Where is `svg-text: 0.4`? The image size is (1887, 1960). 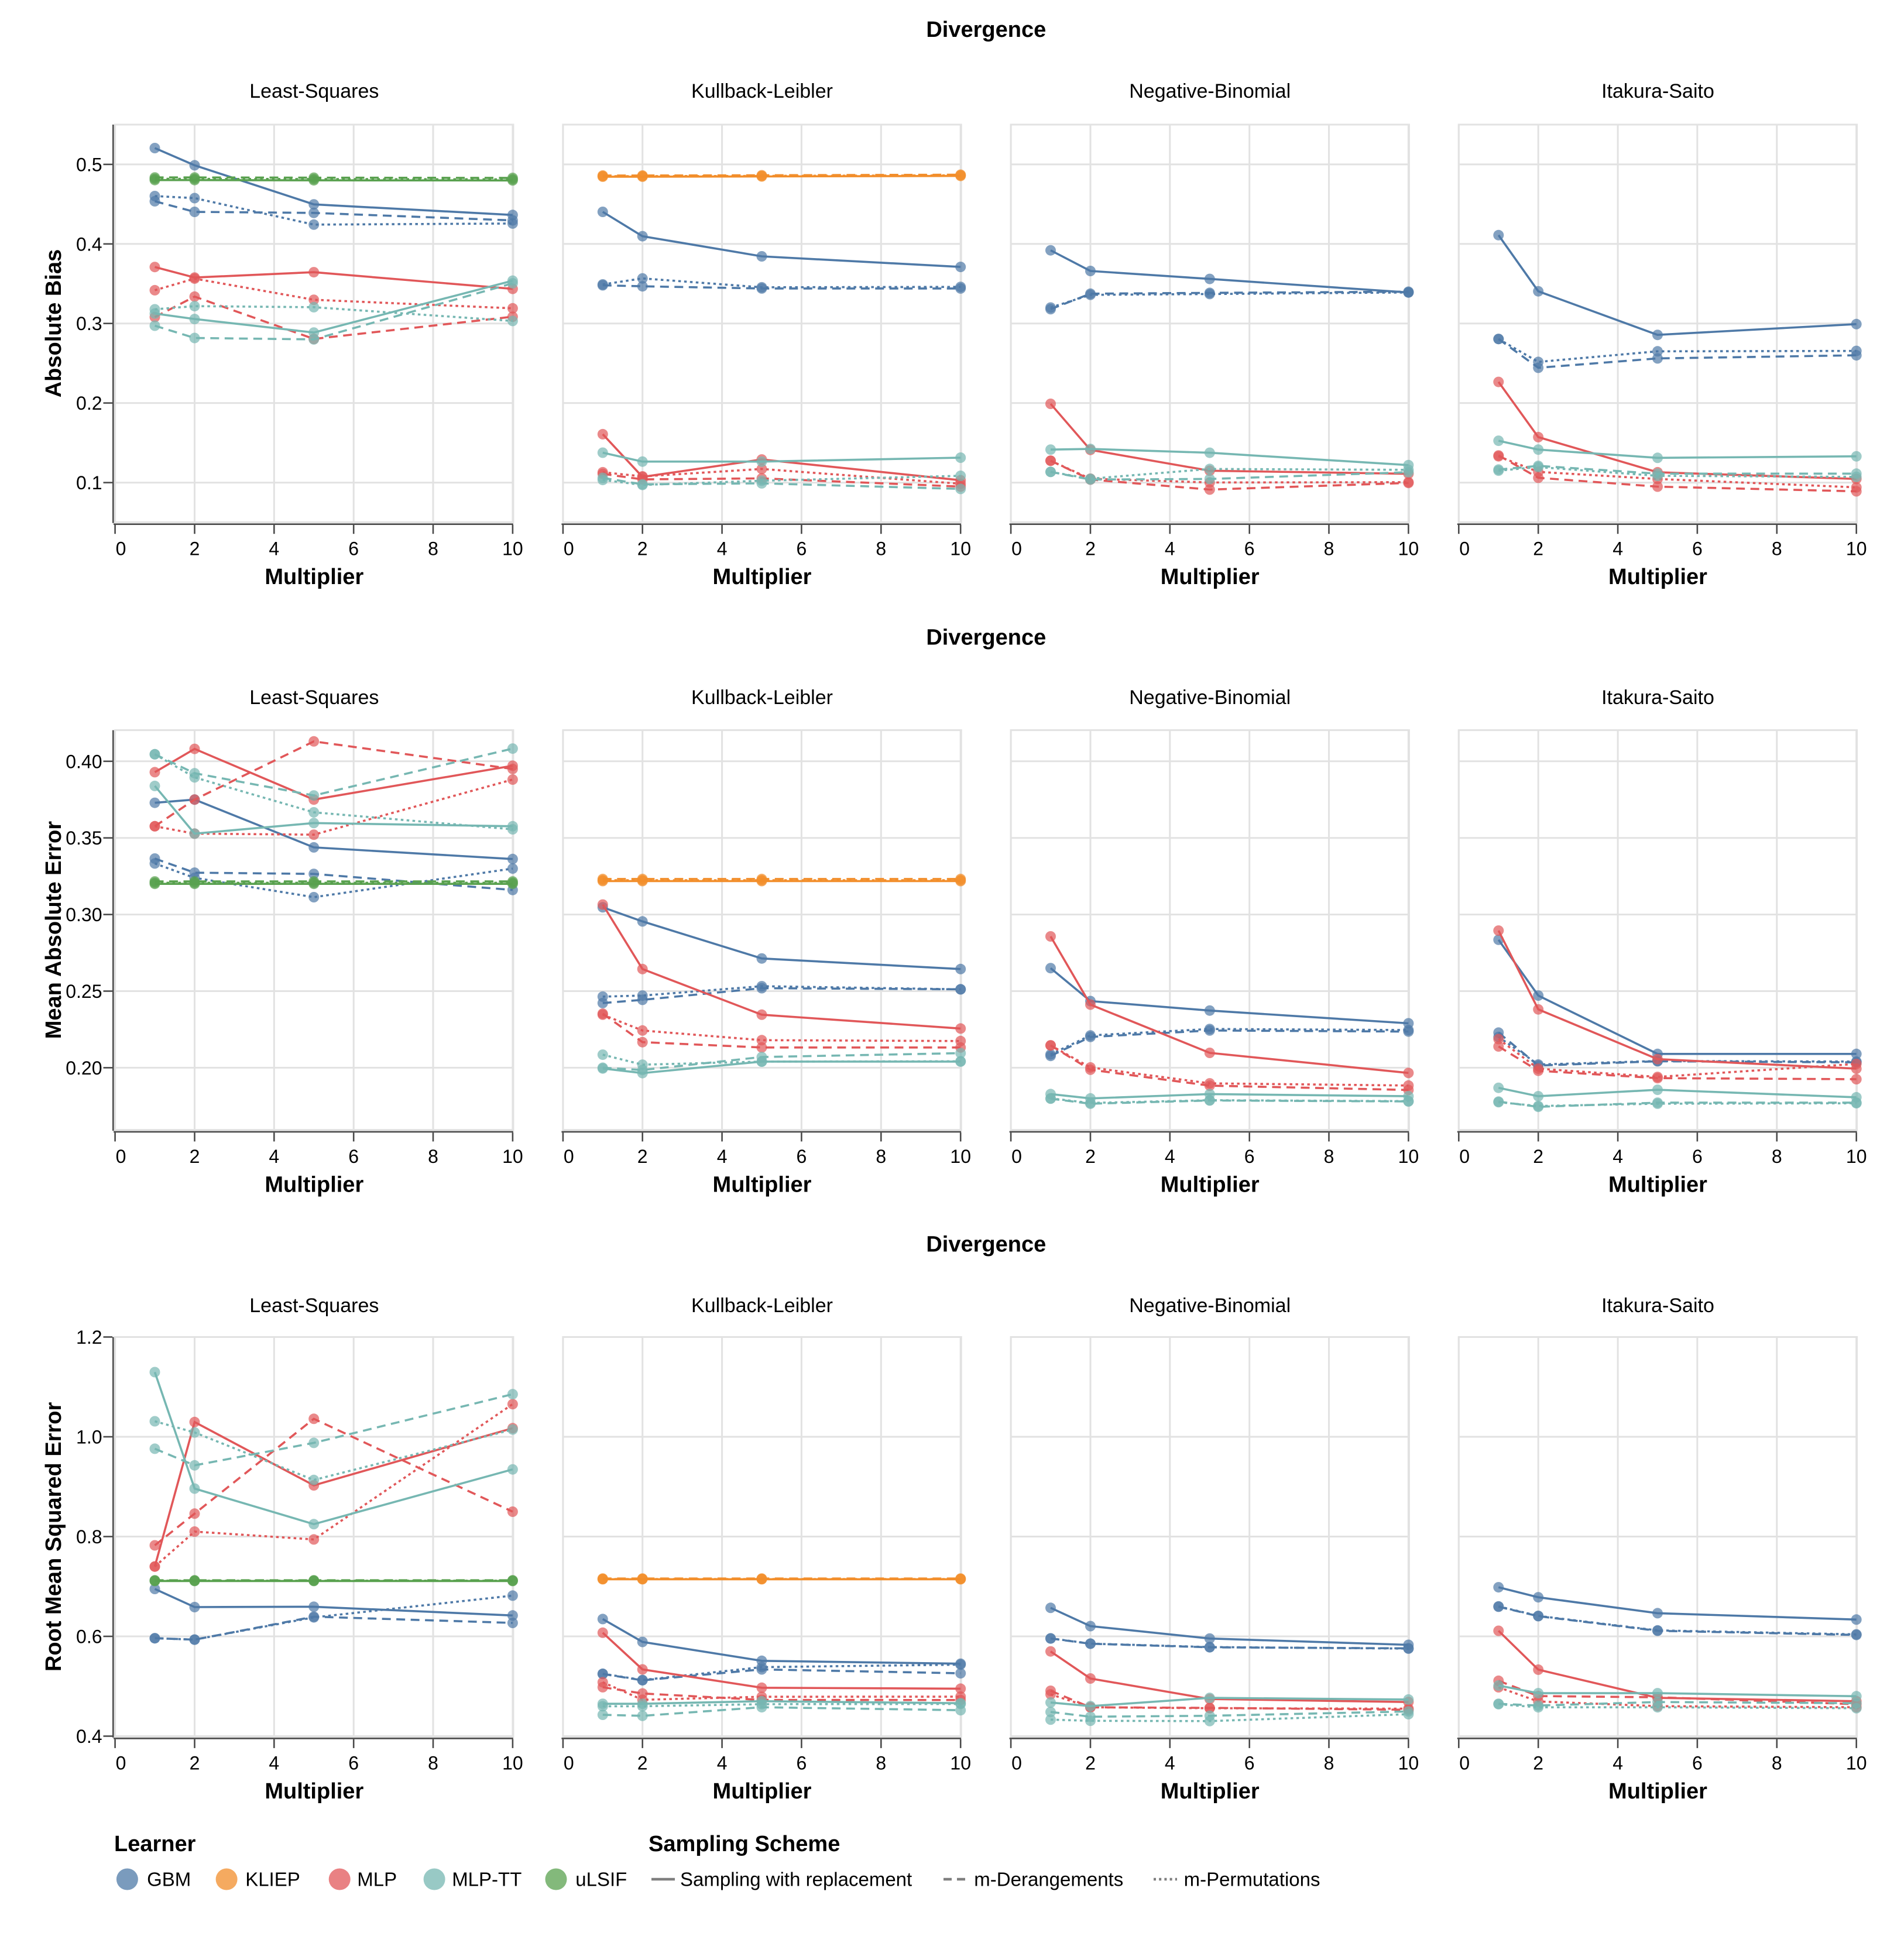 svg-text: 0.4 is located at coordinates (89, 1736).